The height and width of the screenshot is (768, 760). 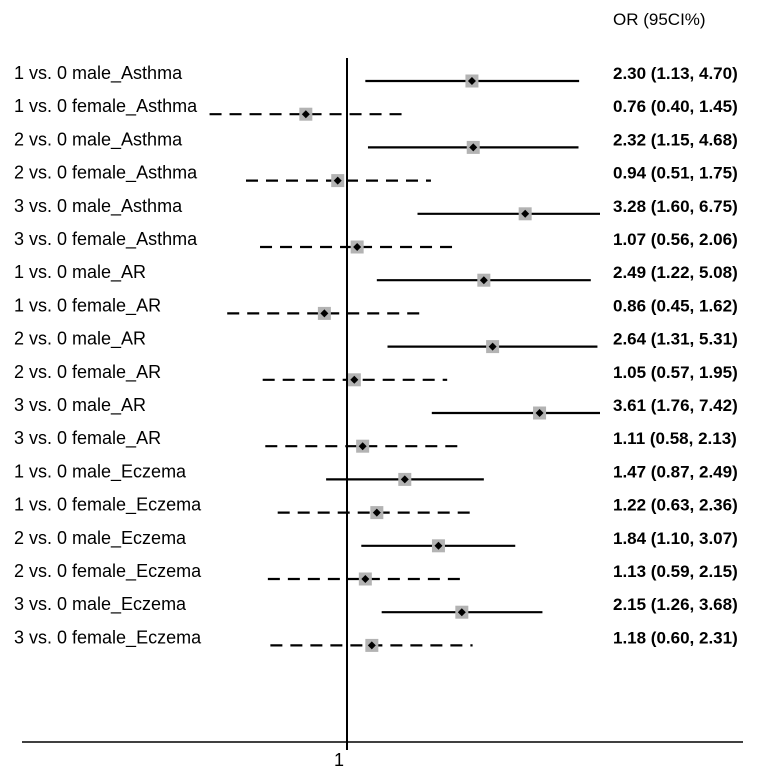 I want to click on or-value-label: 2.32 (1.15, 4.68), so click(x=675, y=139).